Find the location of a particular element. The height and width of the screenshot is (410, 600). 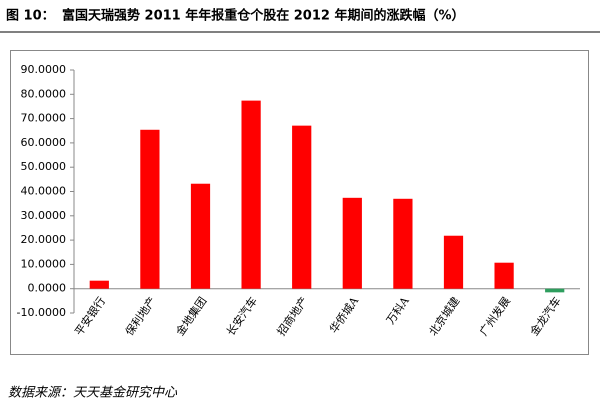

source-note: 数据来源：天天基金研究中心 is located at coordinates (93, 393).